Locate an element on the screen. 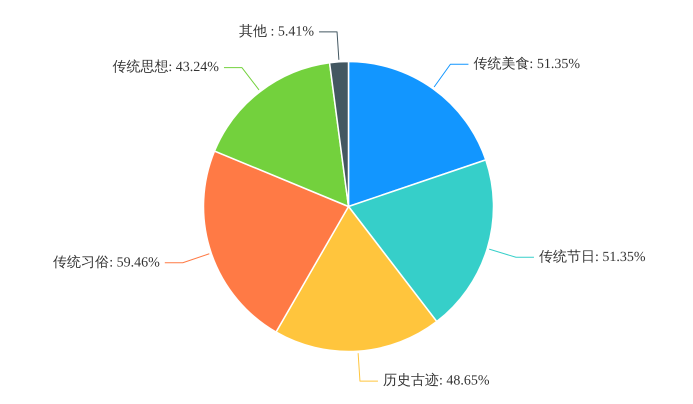  slice-label: 其他 : 5.41% is located at coordinates (276, 31).